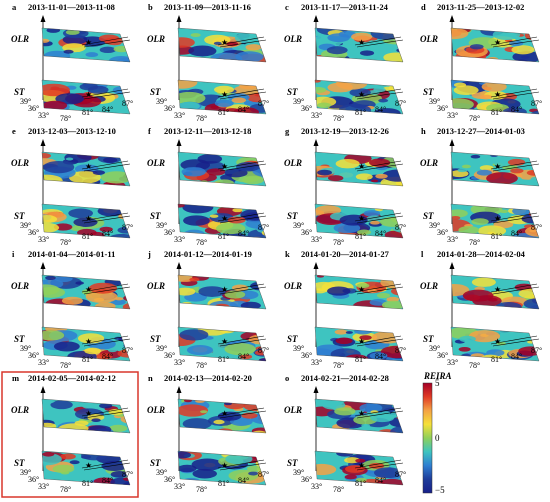  Describe the element at coordinates (422, 254) in the screenshot. I see `panel-letter: l` at that location.